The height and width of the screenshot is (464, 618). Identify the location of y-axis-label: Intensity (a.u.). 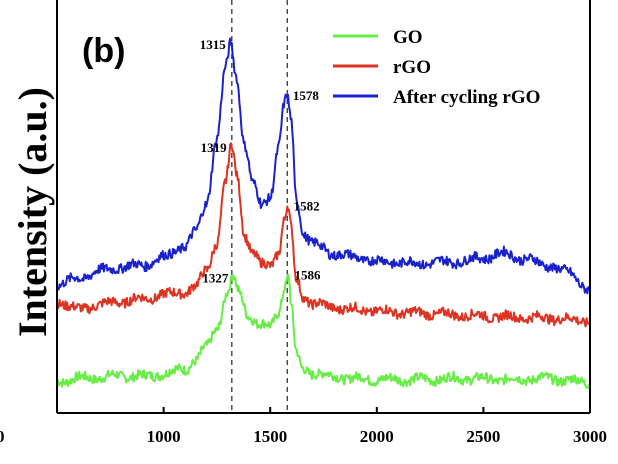
(32, 212).